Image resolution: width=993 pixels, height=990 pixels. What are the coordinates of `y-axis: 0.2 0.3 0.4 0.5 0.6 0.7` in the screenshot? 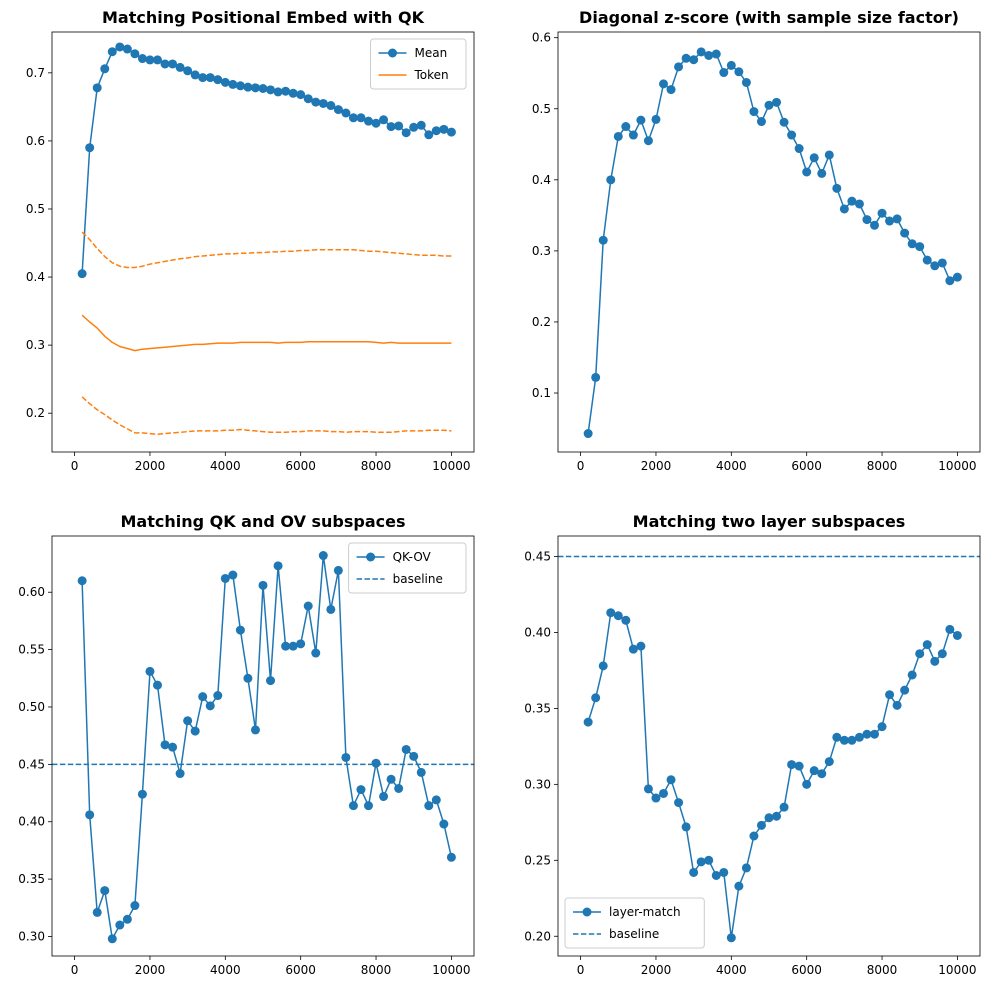 It's located at (39, 243).